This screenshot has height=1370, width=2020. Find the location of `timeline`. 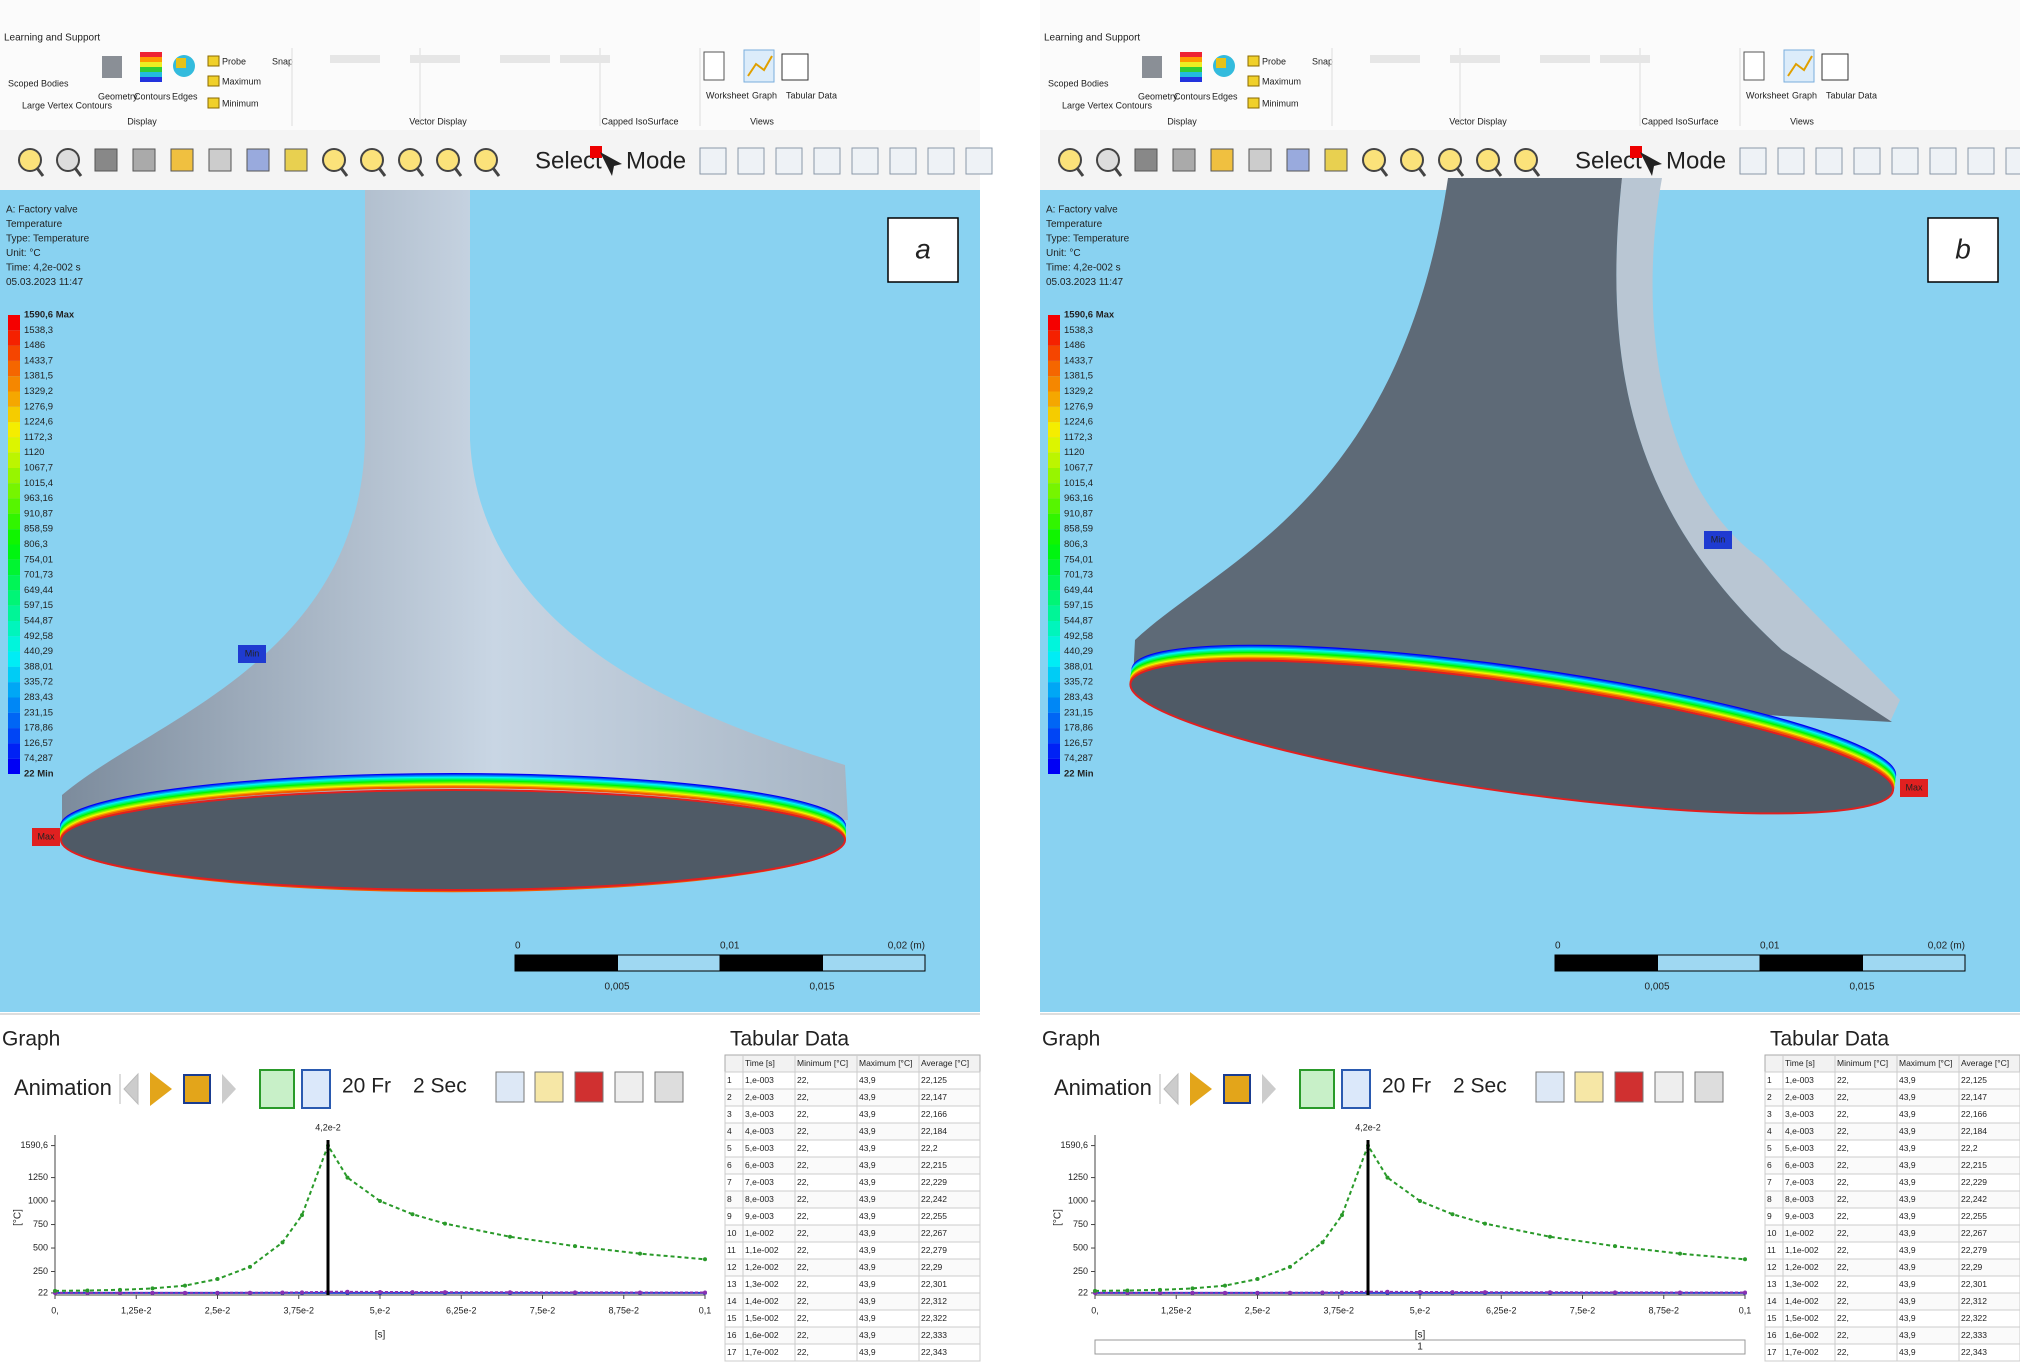

timeline is located at coordinates (1420, 1347).